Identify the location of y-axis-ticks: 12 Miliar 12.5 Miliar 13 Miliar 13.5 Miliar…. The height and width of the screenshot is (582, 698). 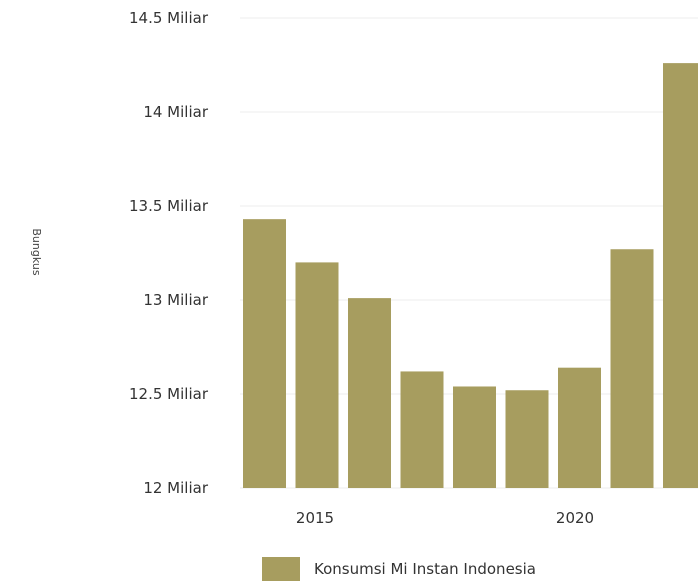
(169, 253).